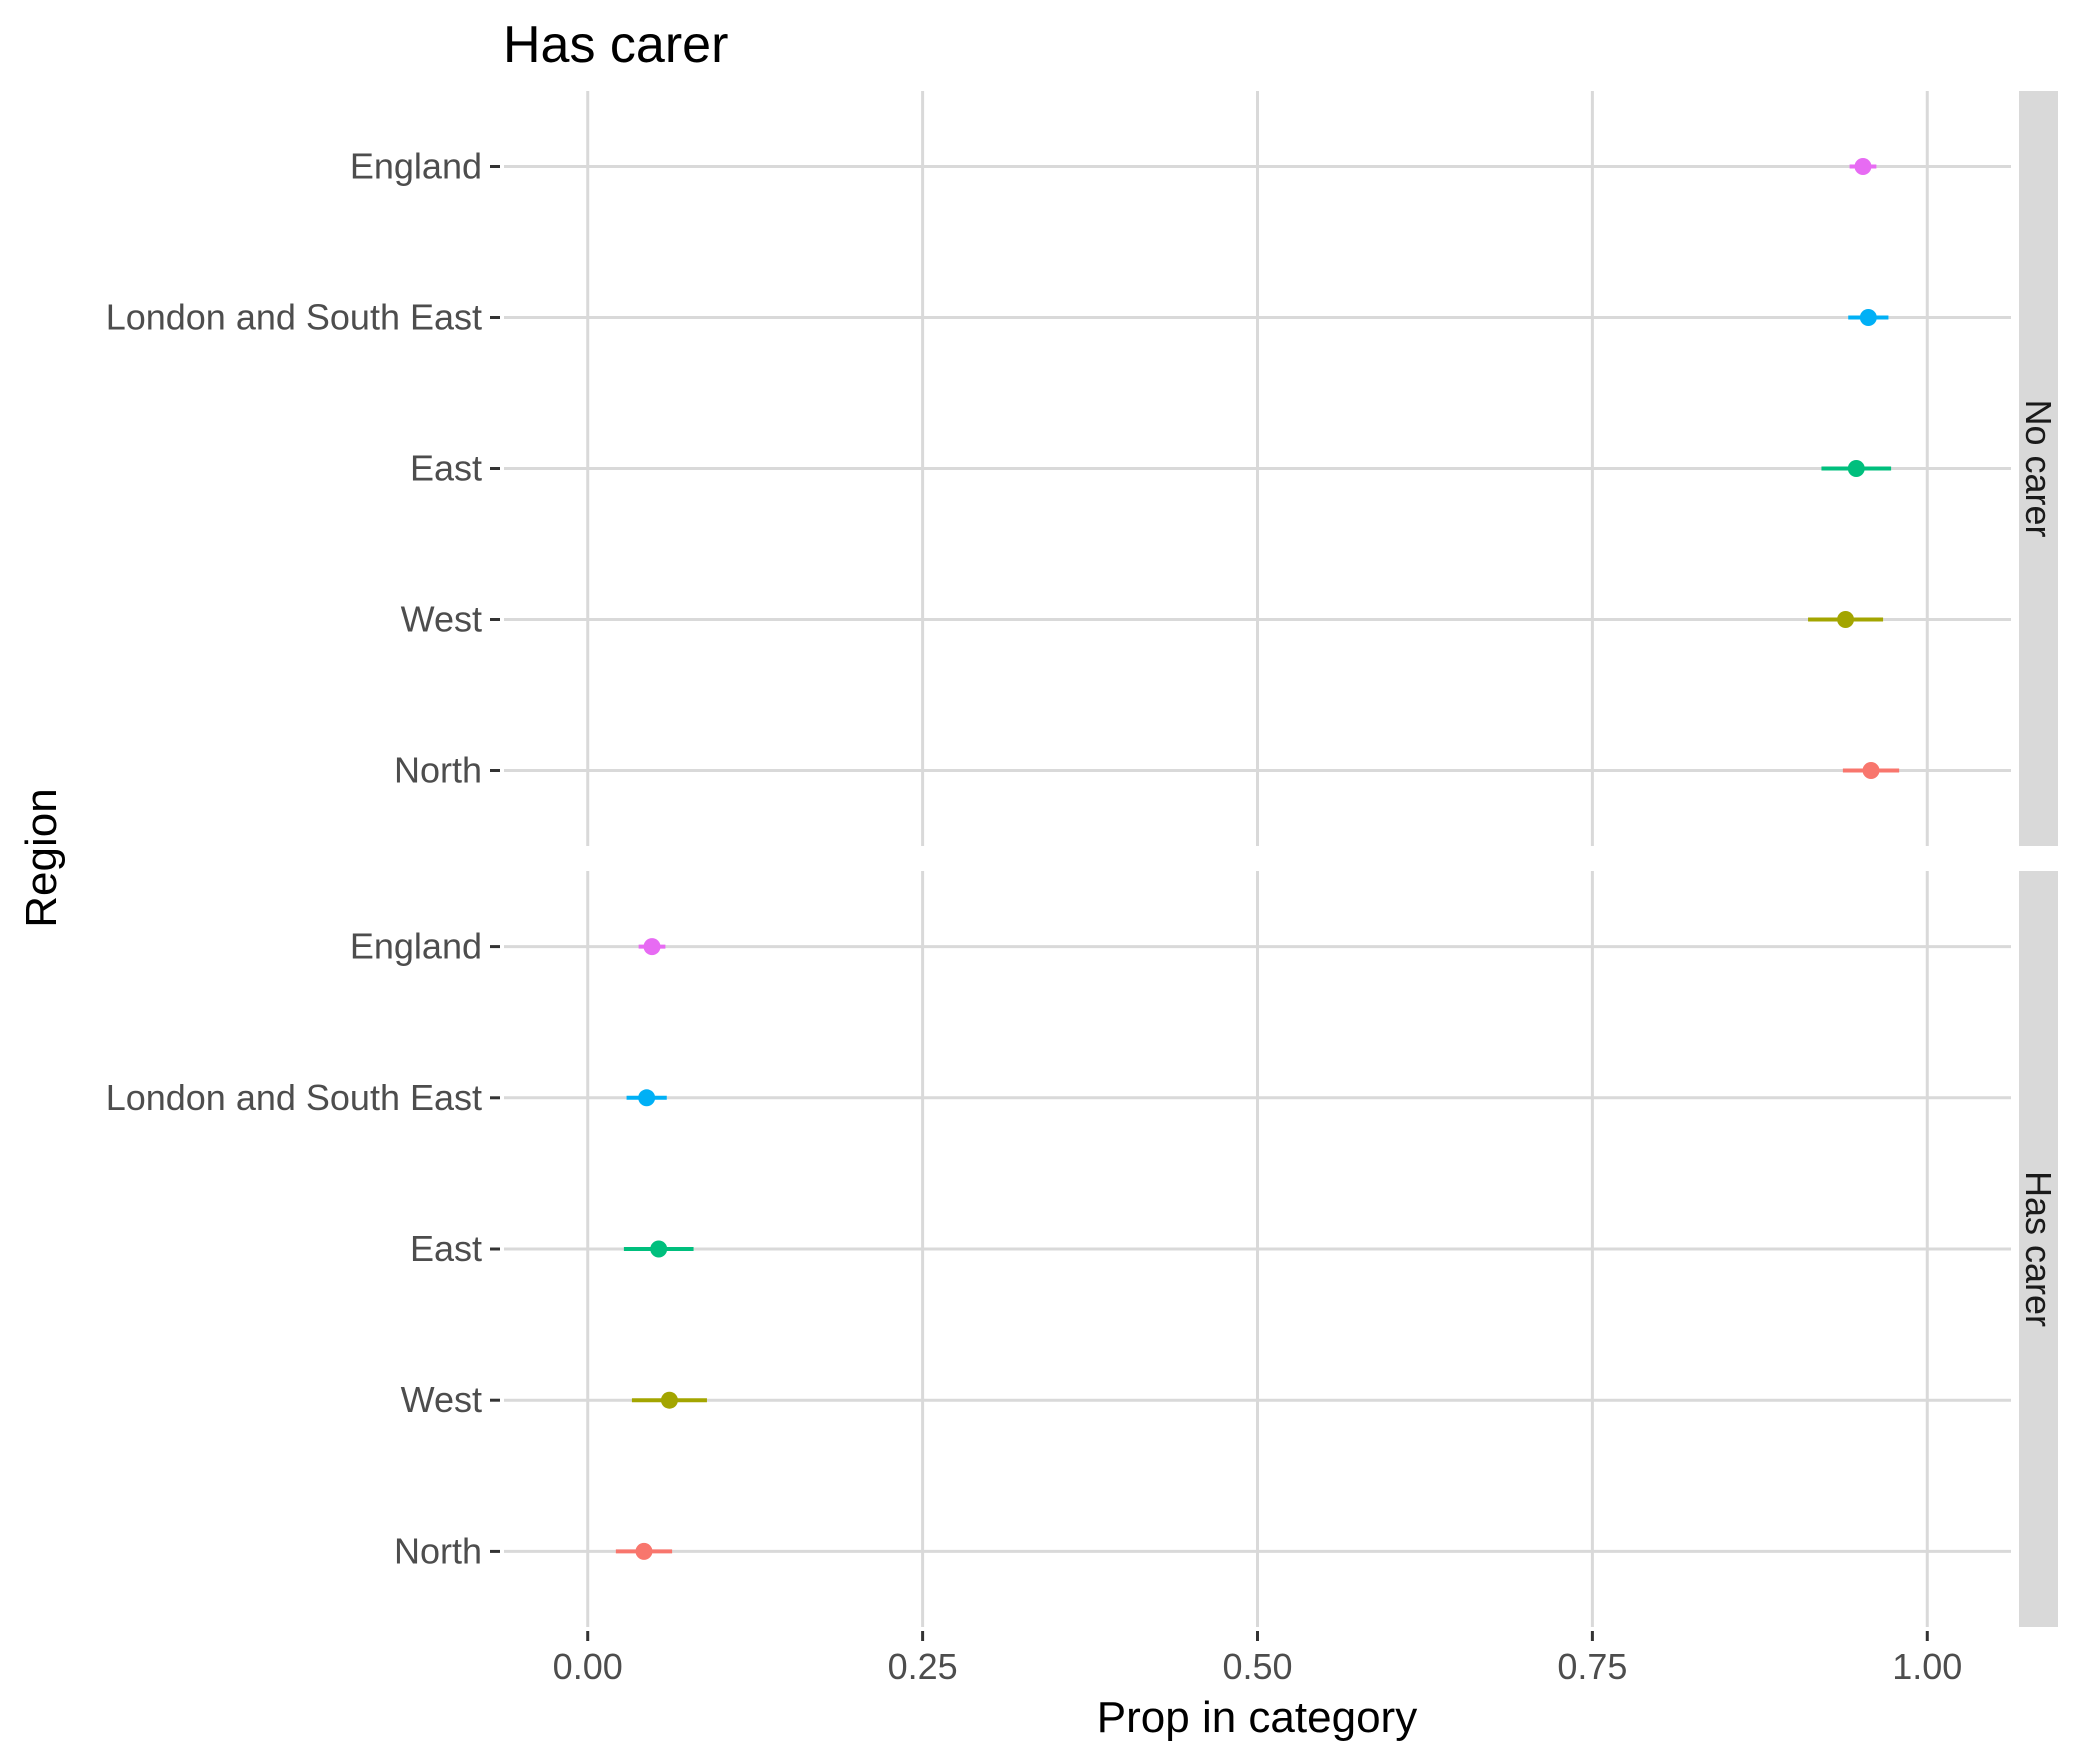  I want to click on x-axis: 0.00 0.25 0.50 0.75 1.00, so click(1257, 1659).